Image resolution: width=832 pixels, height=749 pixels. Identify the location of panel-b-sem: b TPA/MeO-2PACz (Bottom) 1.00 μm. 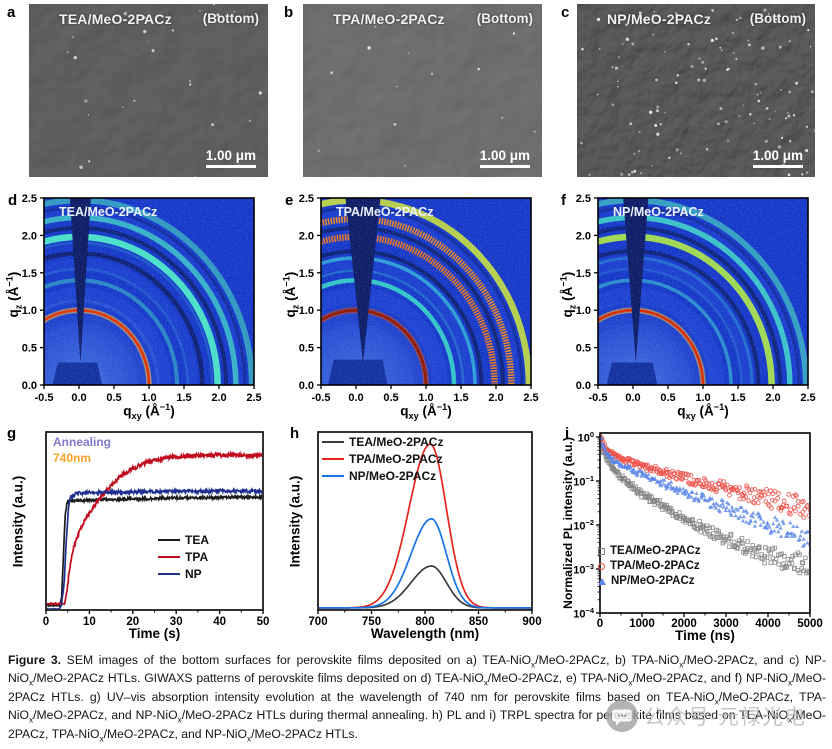
(415, 91).